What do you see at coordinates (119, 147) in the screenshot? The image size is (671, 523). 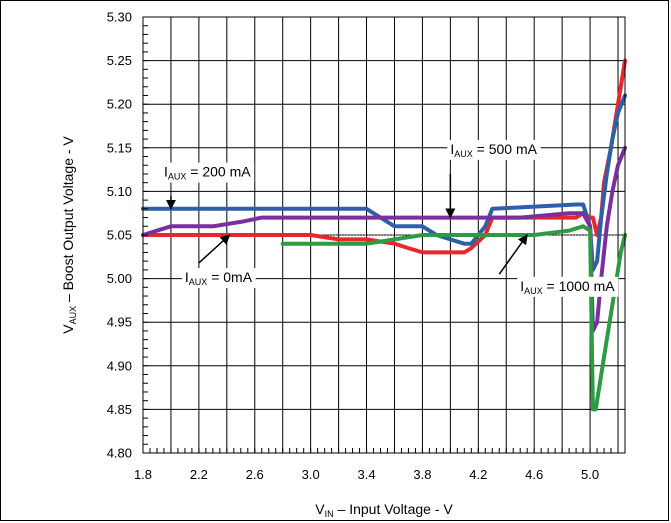 I see `y-tick-label: 5.15` at bounding box center [119, 147].